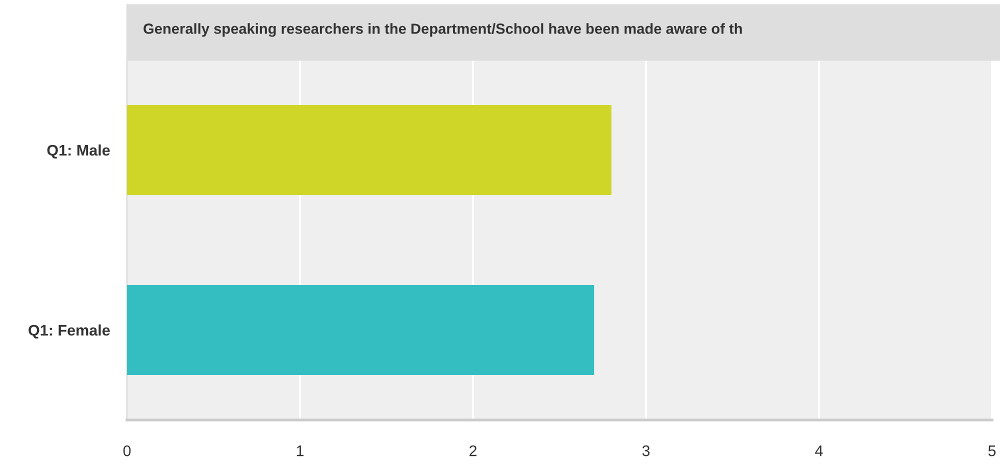 Image resolution: width=1000 pixels, height=466 pixels. Describe the element at coordinates (992, 451) in the screenshot. I see `x-tick-label: 5` at that location.